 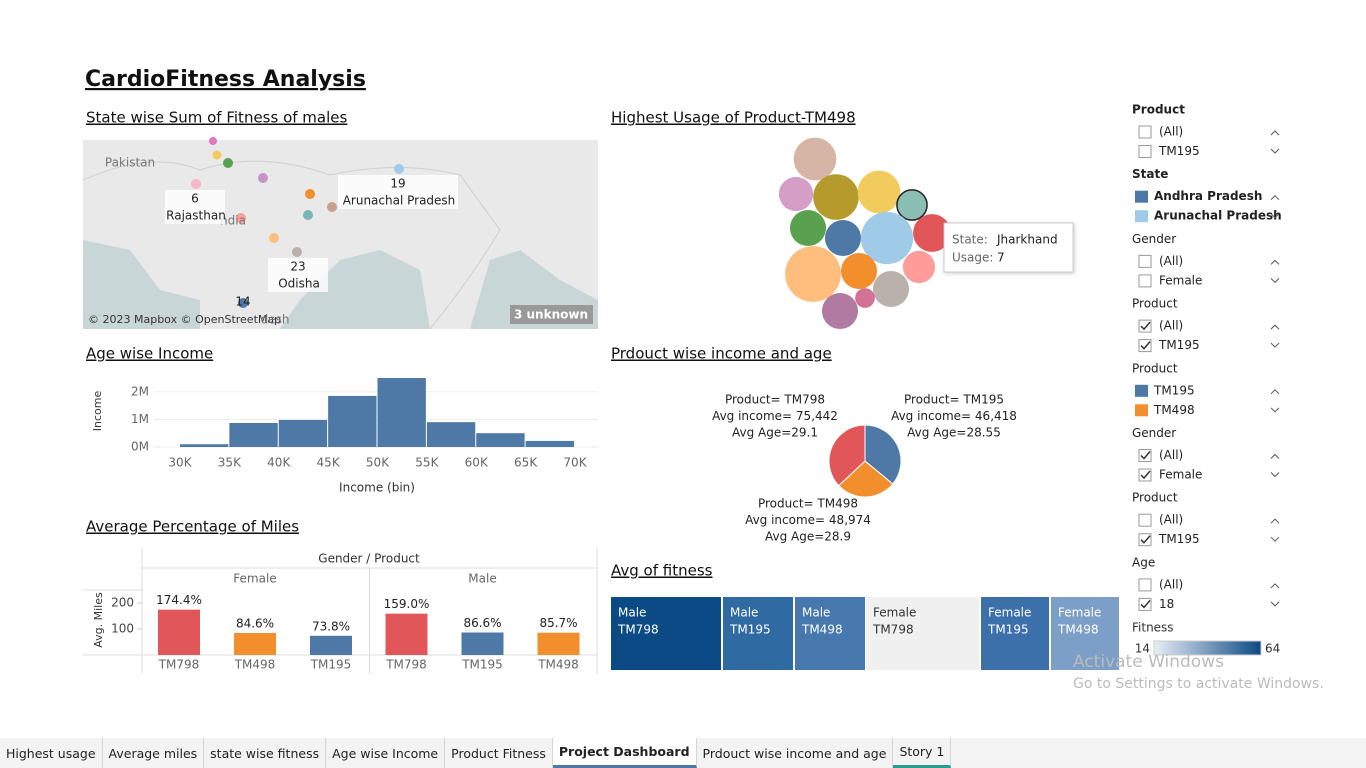 I want to click on x-tick-label: 55K, so click(x=427, y=463).